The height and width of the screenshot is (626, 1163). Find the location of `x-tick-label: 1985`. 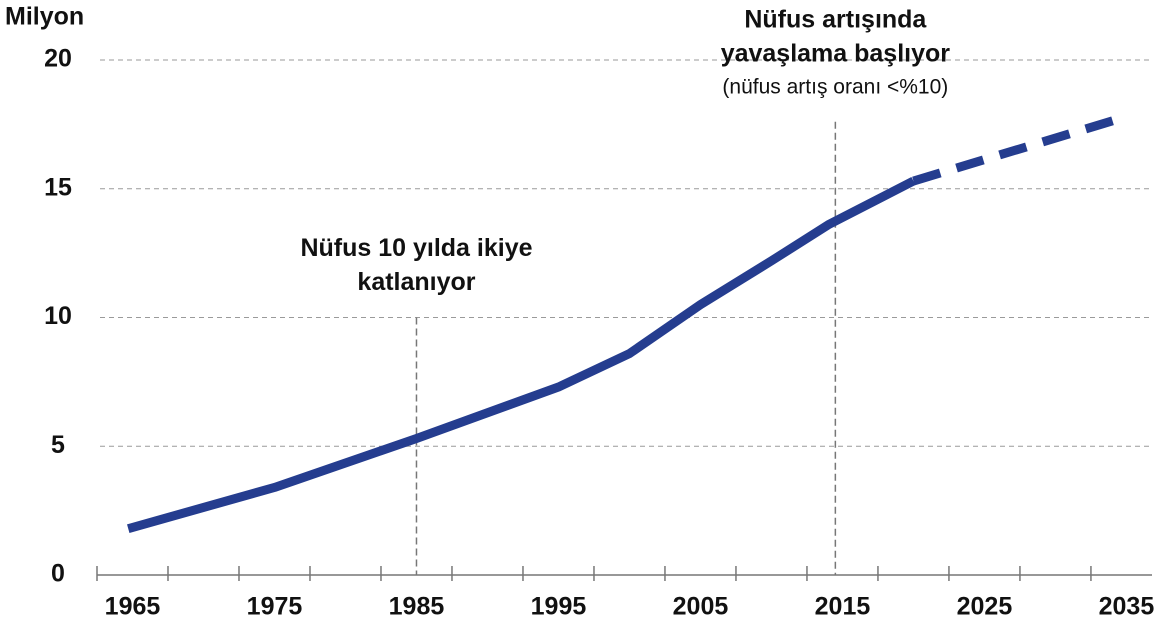

x-tick-label: 1985 is located at coordinates (417, 607).